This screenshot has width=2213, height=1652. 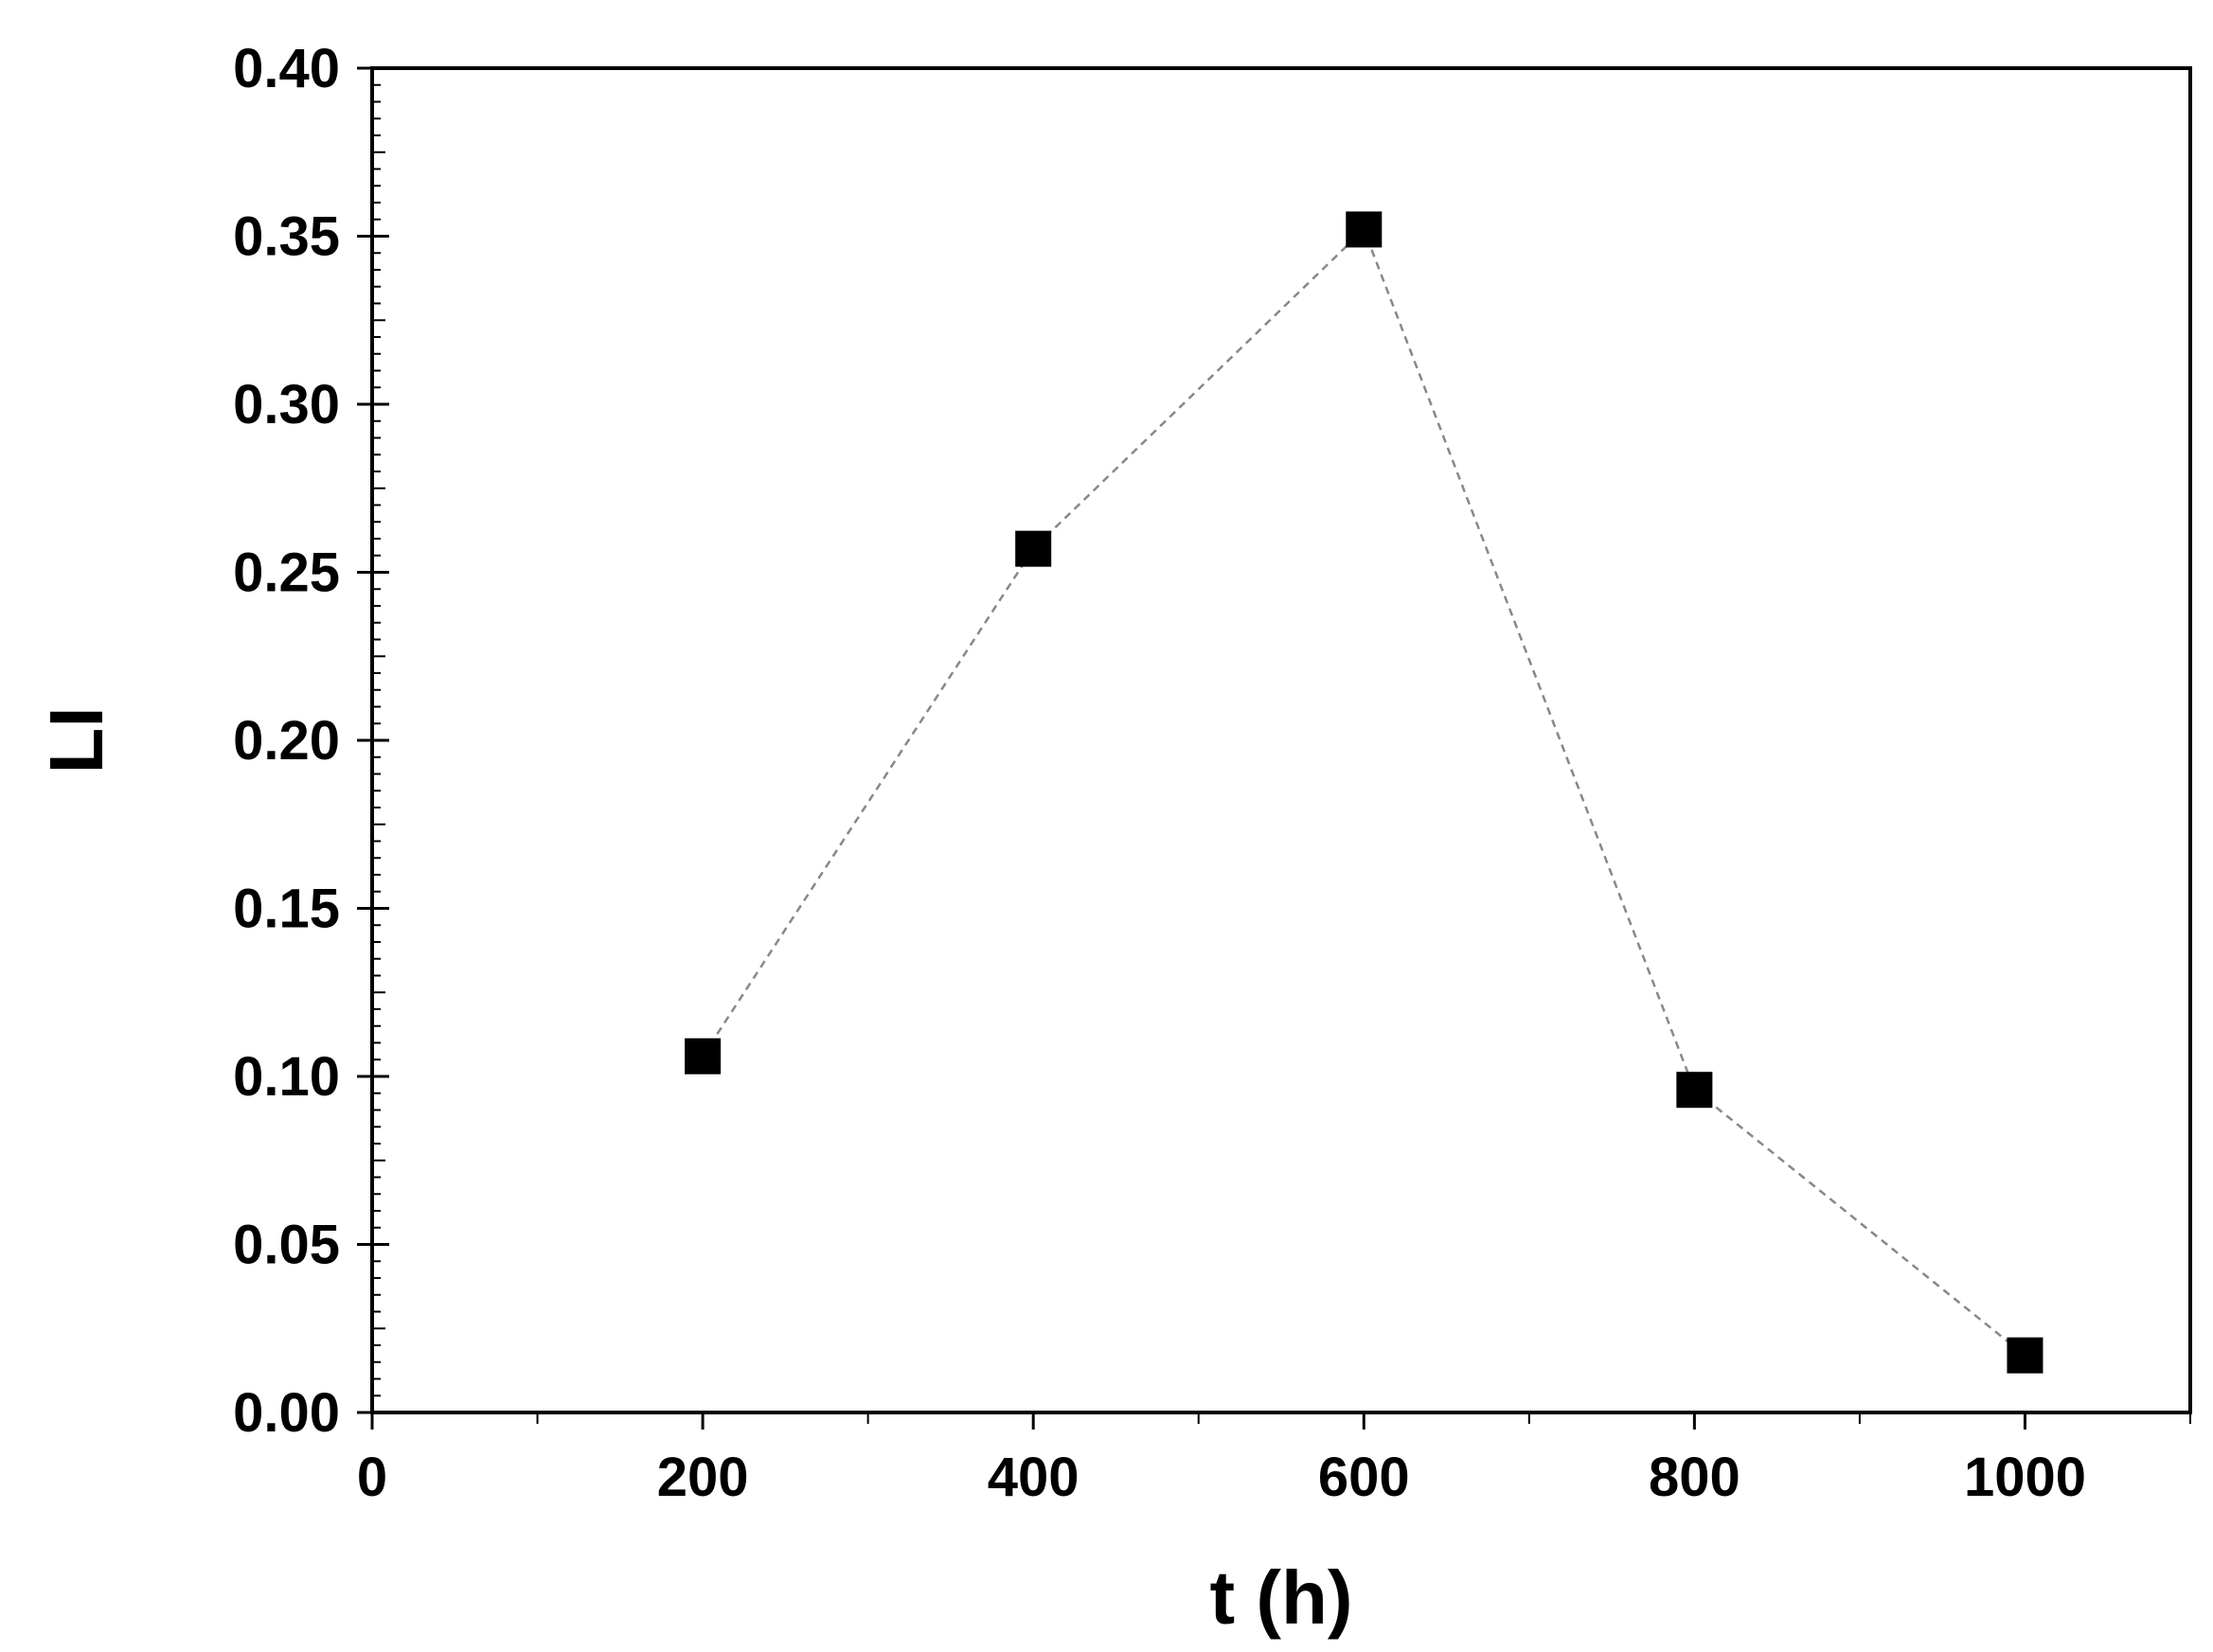 What do you see at coordinates (286, 237) in the screenshot?
I see `y-tick-label: 0.35` at bounding box center [286, 237].